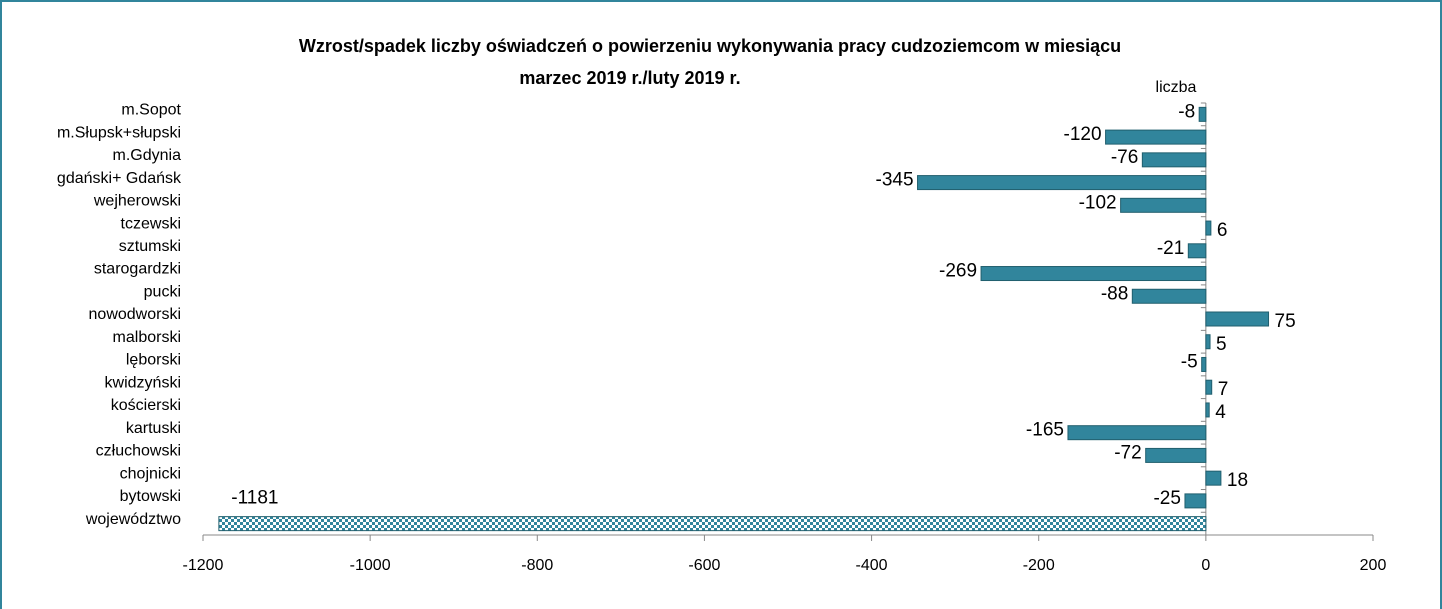 This screenshot has height=609, width=1442. What do you see at coordinates (151, 223) in the screenshot?
I see `category-label: tczewski` at bounding box center [151, 223].